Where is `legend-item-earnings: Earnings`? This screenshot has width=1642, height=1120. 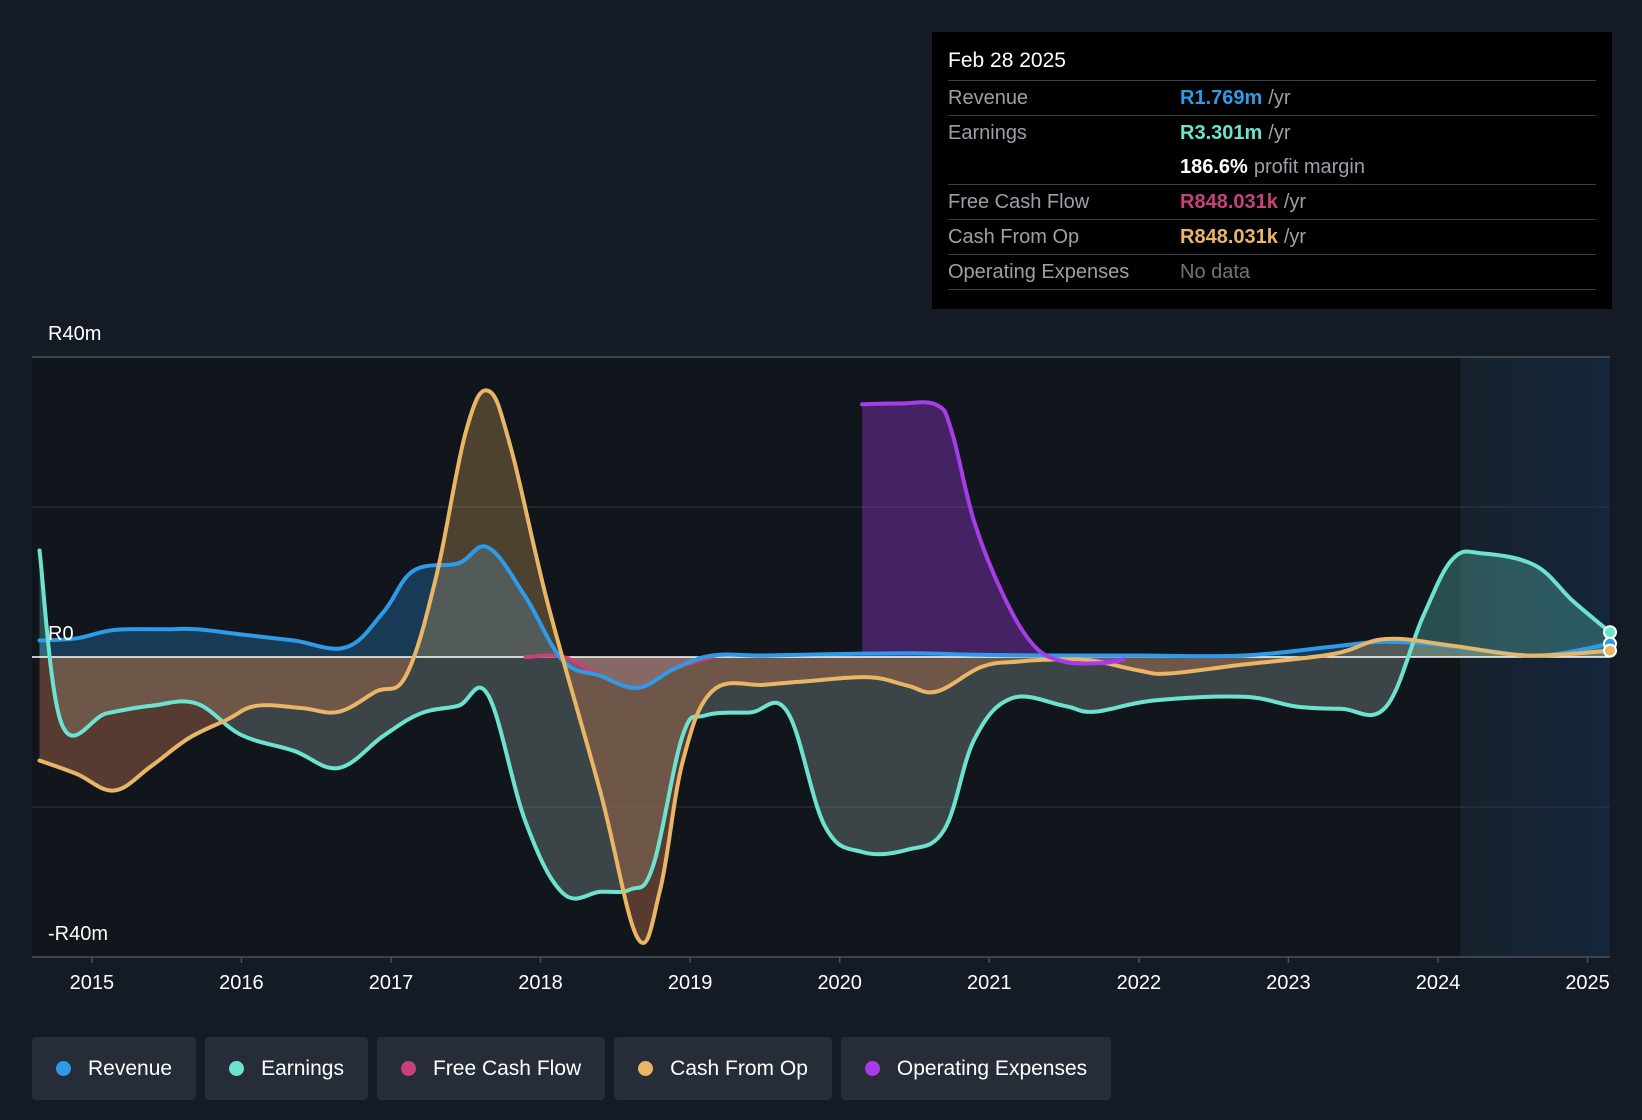
legend-item-earnings: Earnings is located at coordinates (286, 1068).